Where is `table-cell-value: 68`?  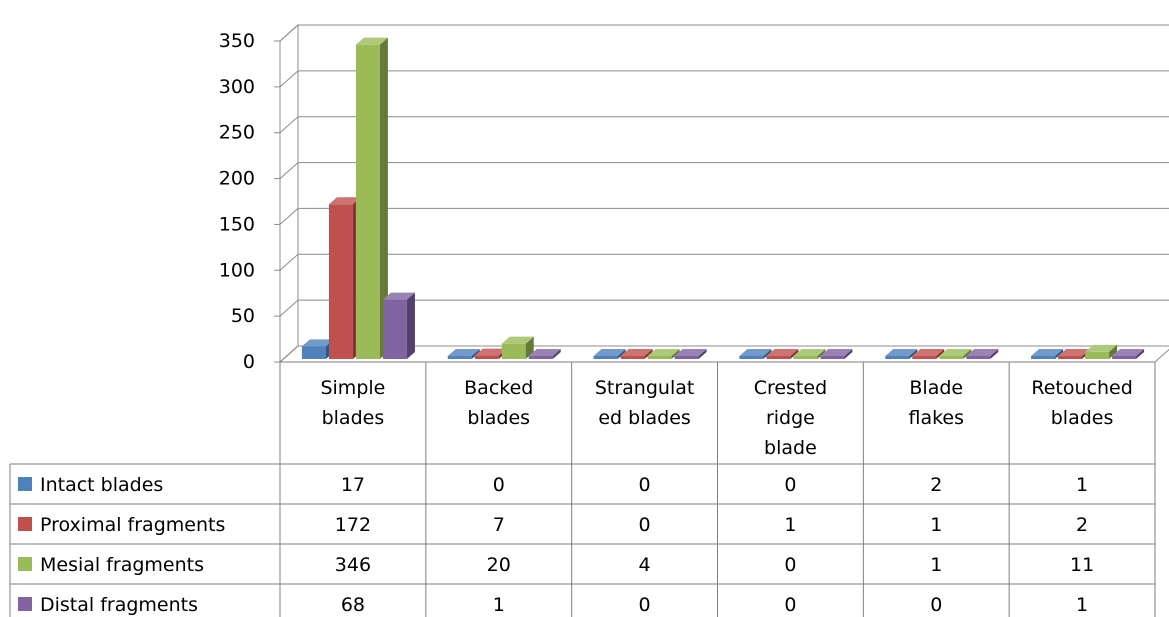 table-cell-value: 68 is located at coordinates (353, 605).